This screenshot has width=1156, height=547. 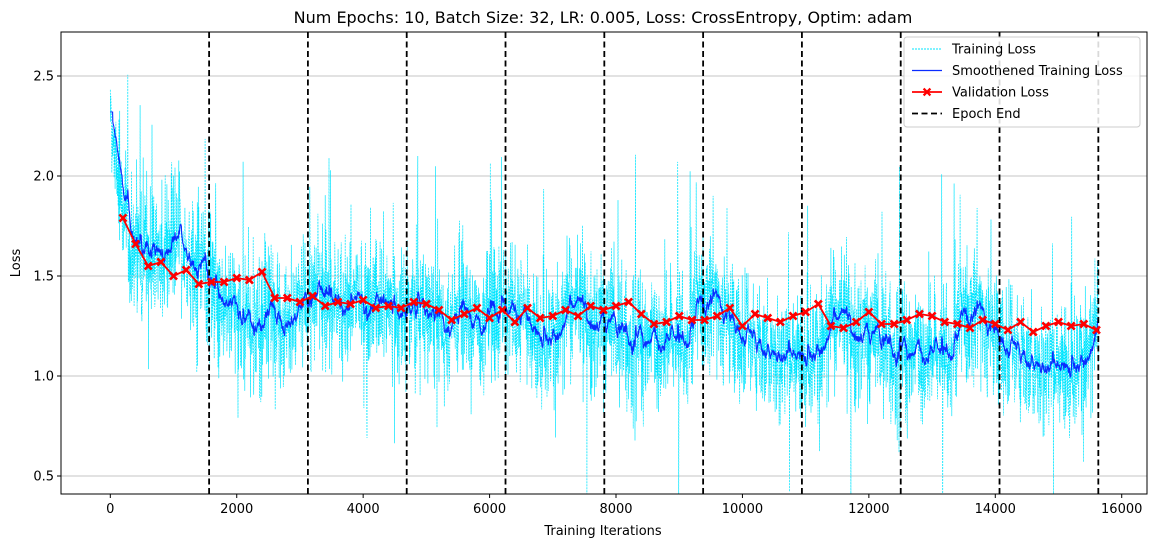 I want to click on x-tick-label-6: 12000, so click(x=868, y=509).